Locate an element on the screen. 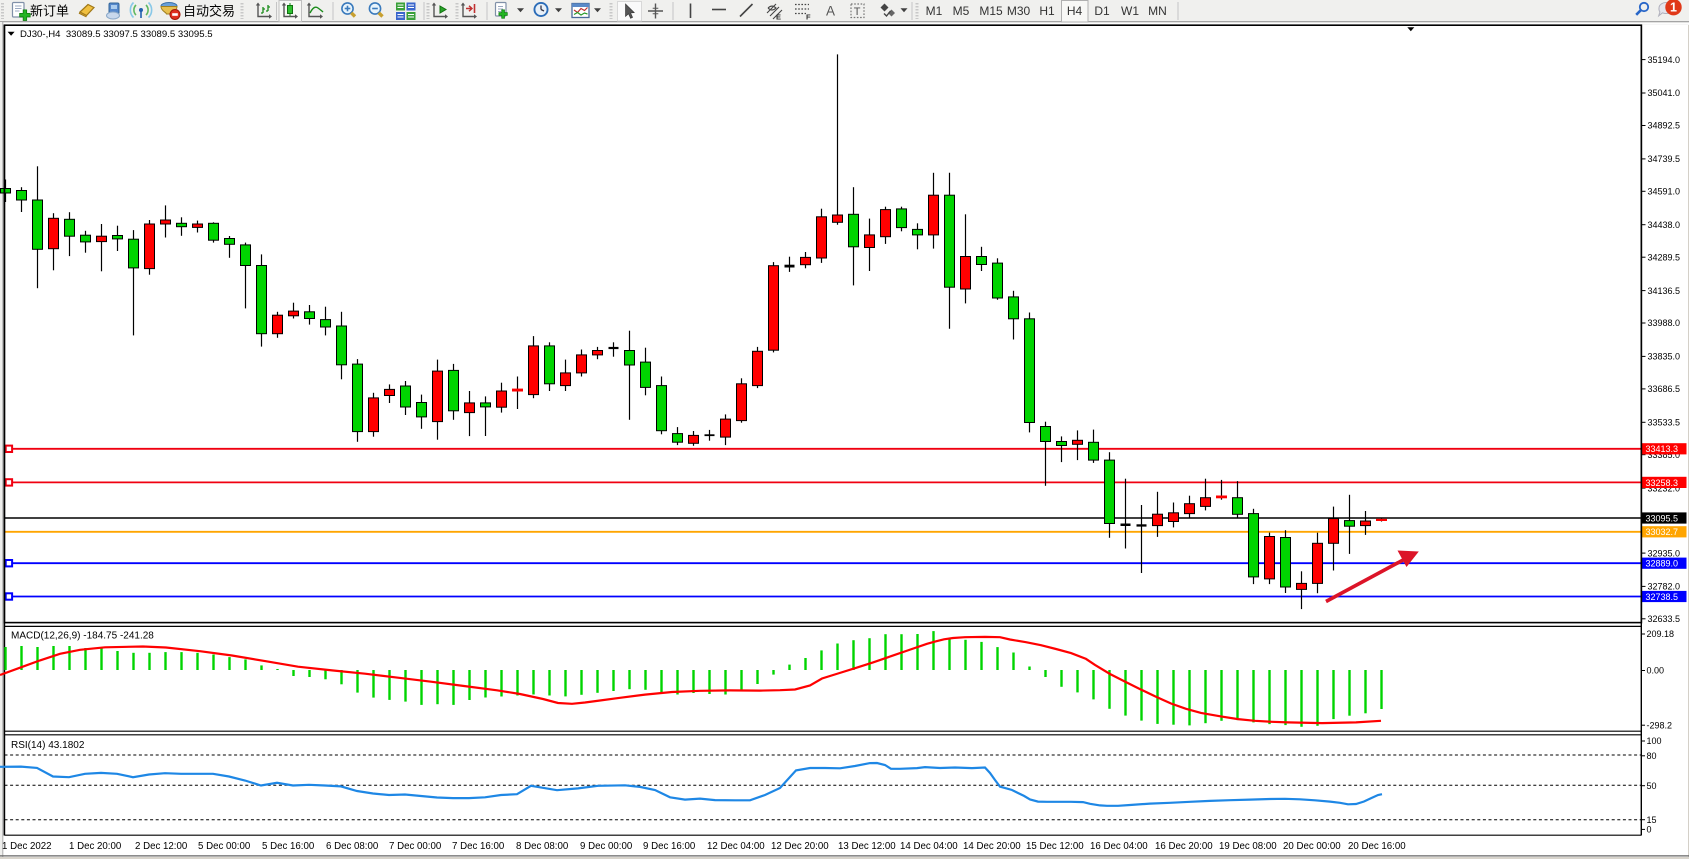  svg-text: 16 Dec 04:00 is located at coordinates (1119, 846).